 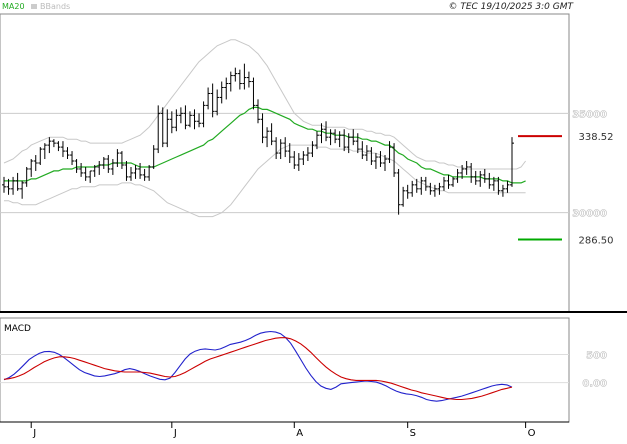 I want to click on x-tick-label: S, so click(x=413, y=433).